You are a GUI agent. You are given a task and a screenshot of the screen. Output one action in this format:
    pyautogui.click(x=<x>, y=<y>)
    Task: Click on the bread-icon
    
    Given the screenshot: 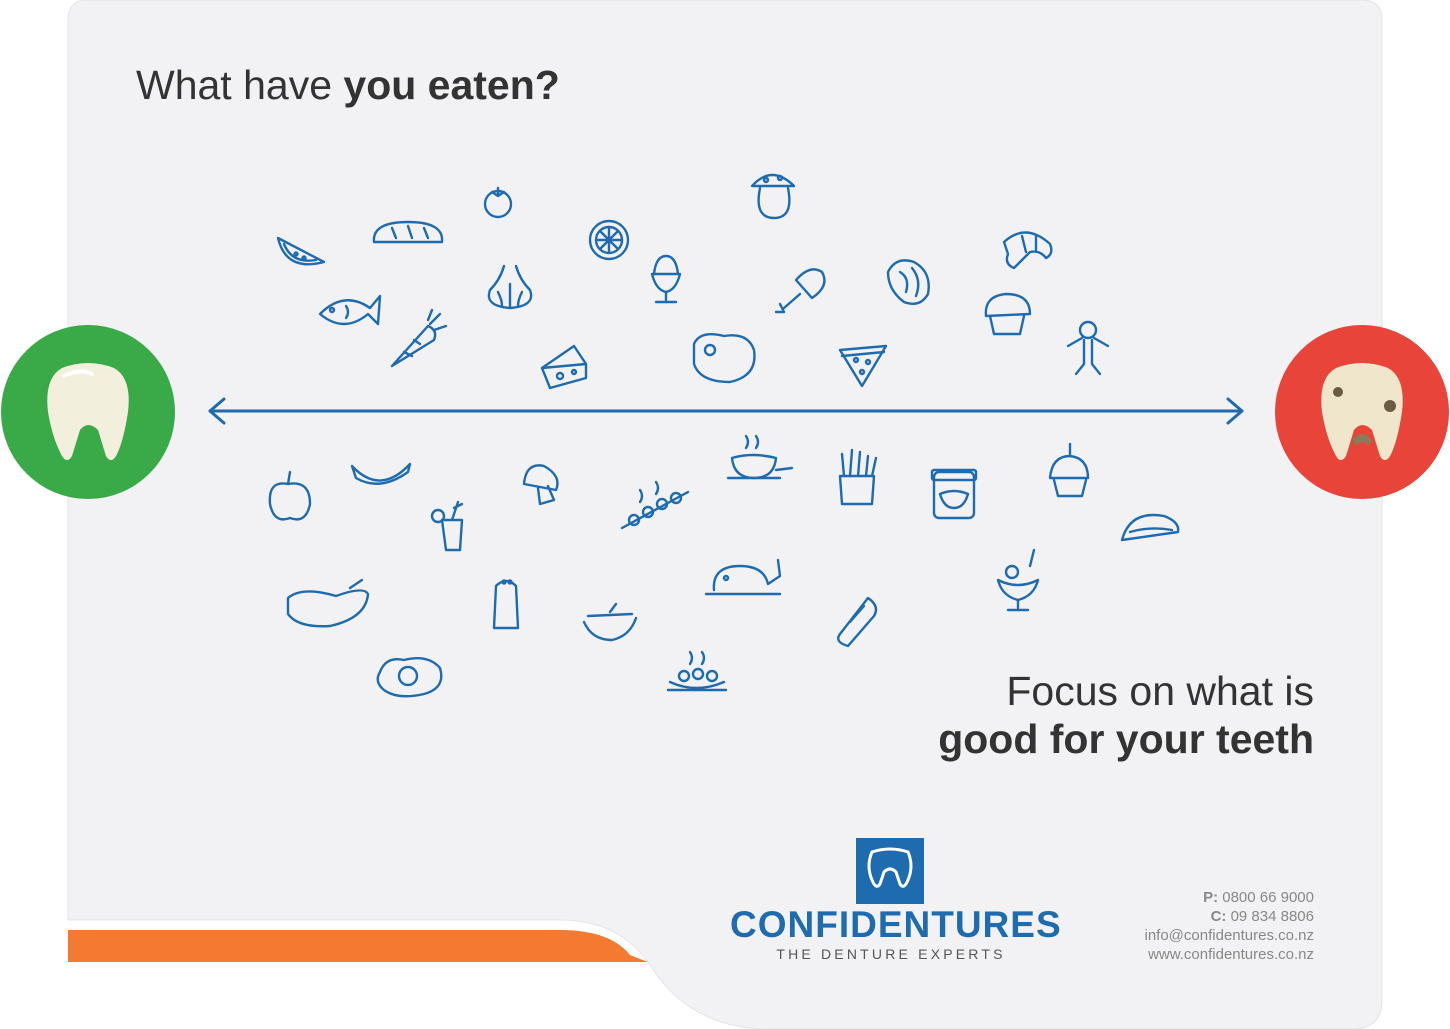 What is the action you would take?
    pyautogui.click(x=408, y=232)
    